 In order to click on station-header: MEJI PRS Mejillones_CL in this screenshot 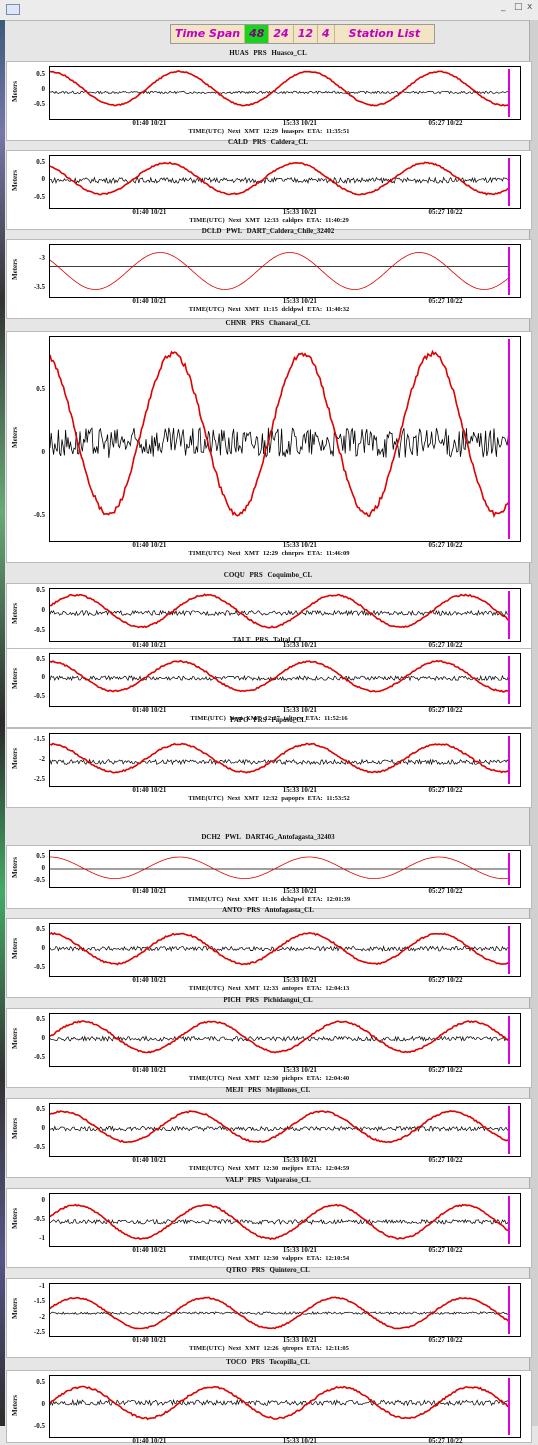, I will do `click(268, 1090)`.